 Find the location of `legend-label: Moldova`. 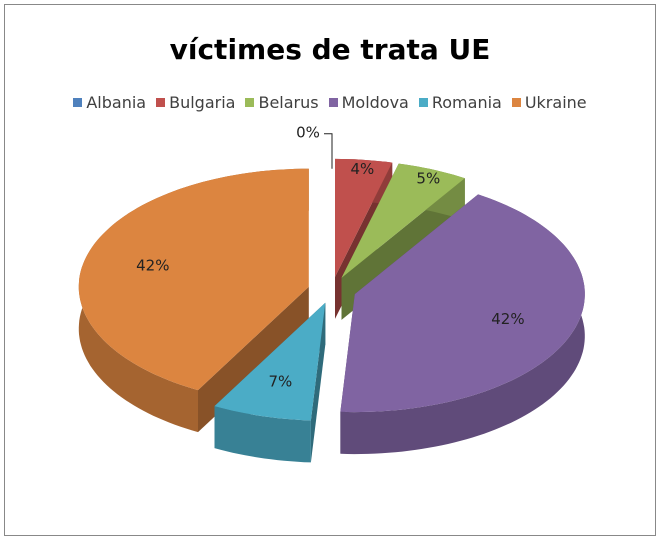

legend-label: Moldova is located at coordinates (375, 102).